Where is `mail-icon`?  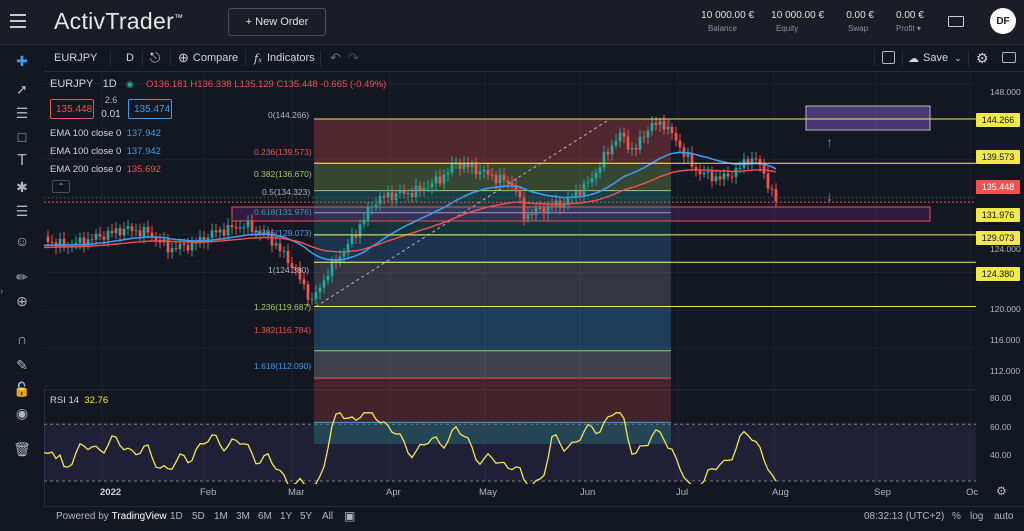
mail-icon is located at coordinates (956, 21).